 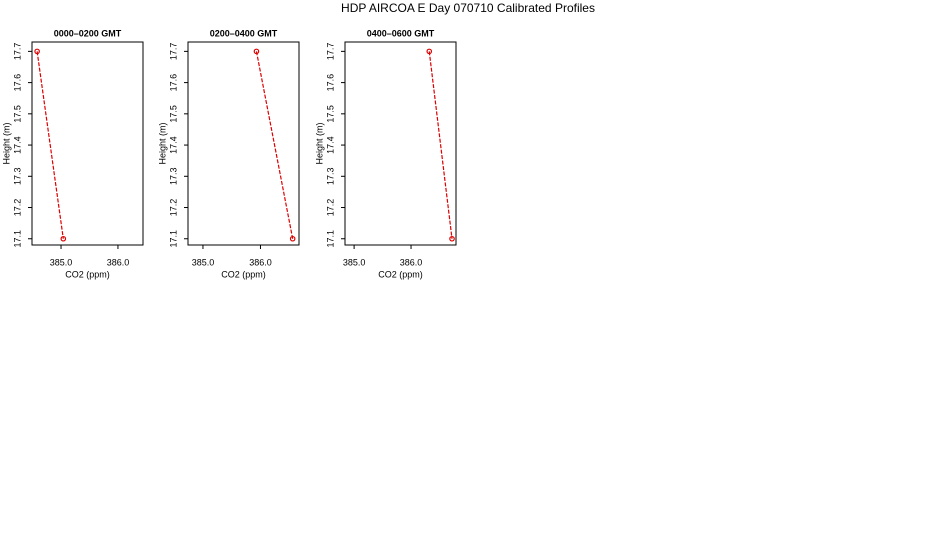 What do you see at coordinates (401, 33) in the screenshot?
I see `panel-title: 0400–0600 GMT` at bounding box center [401, 33].